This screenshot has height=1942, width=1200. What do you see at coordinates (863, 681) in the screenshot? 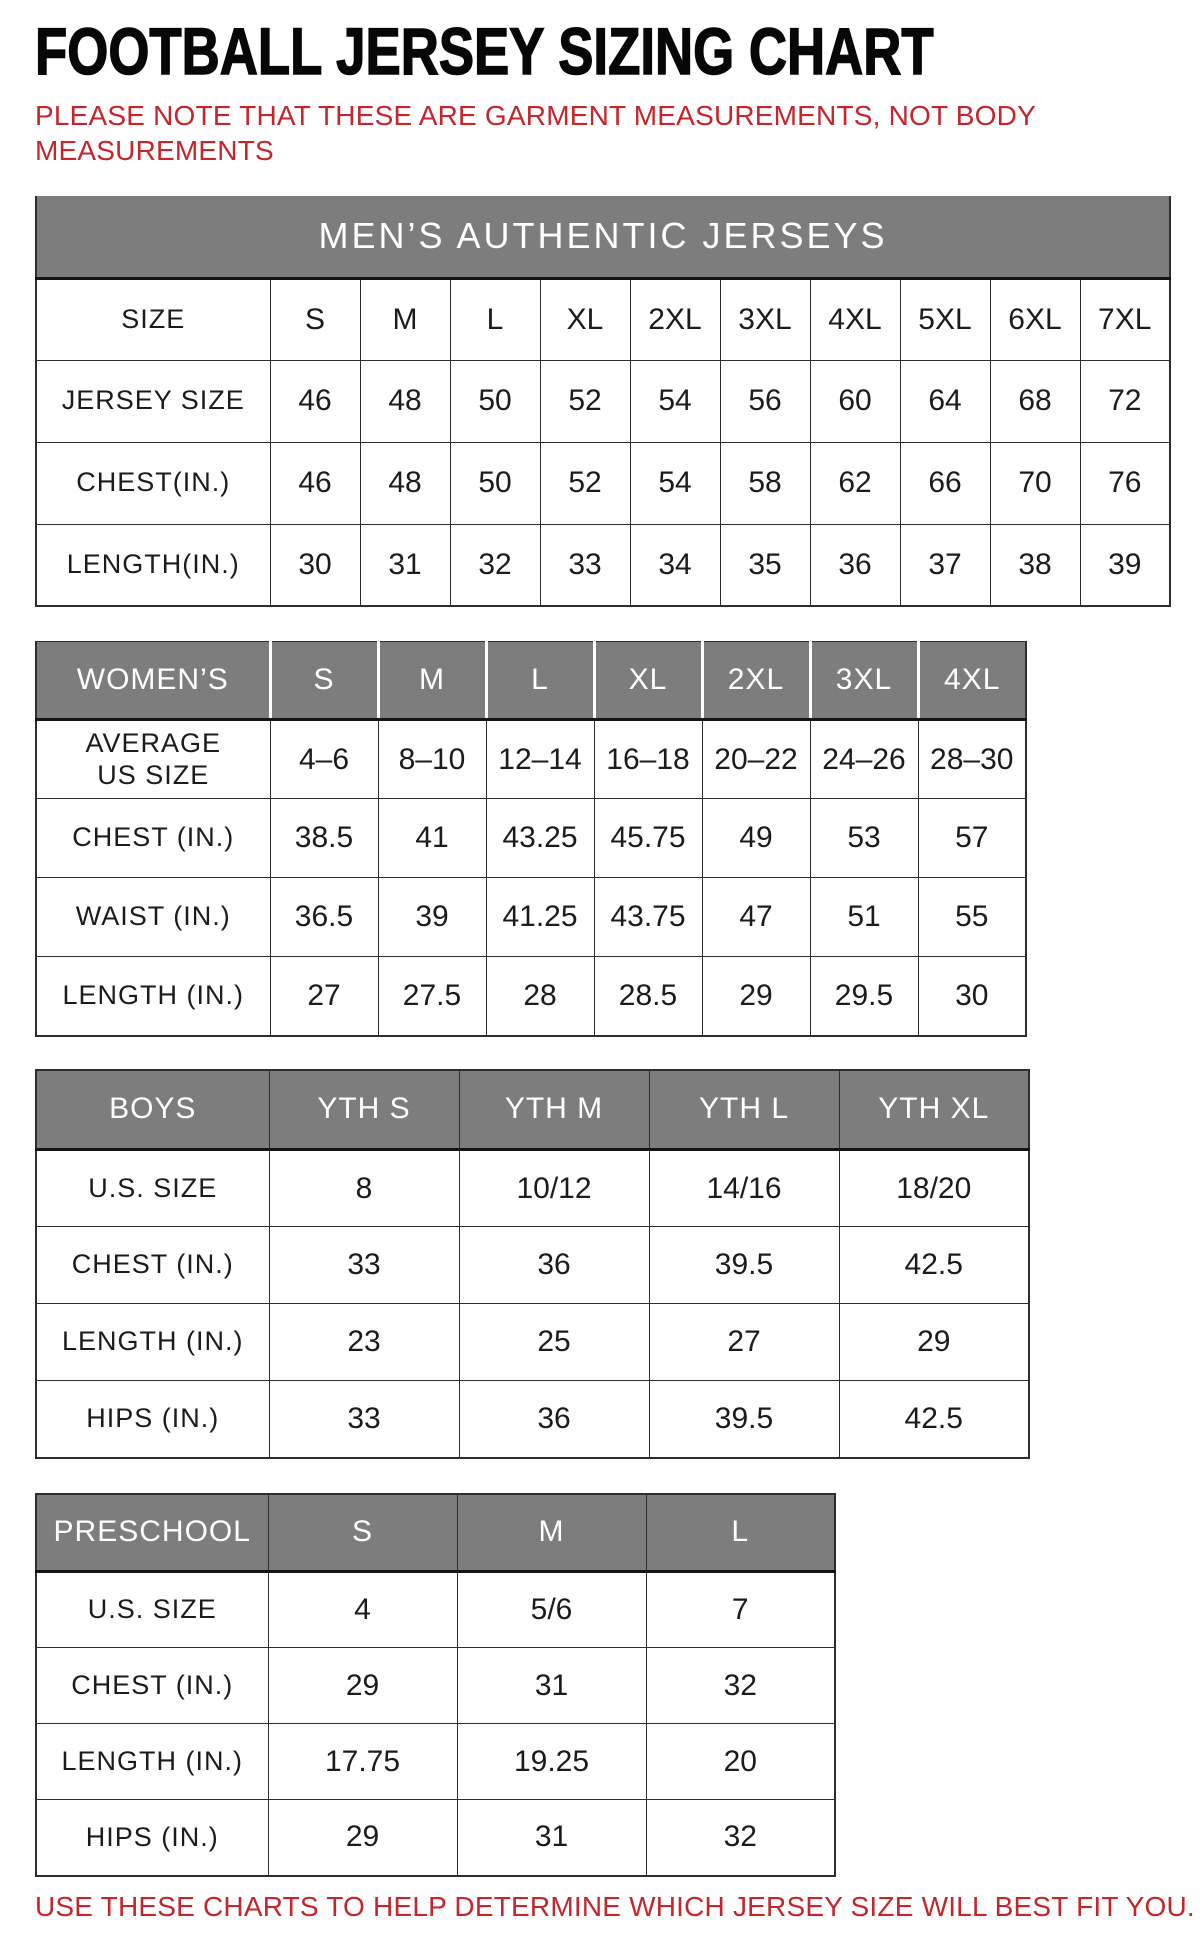
I see `column-header: 3XL` at bounding box center [863, 681].